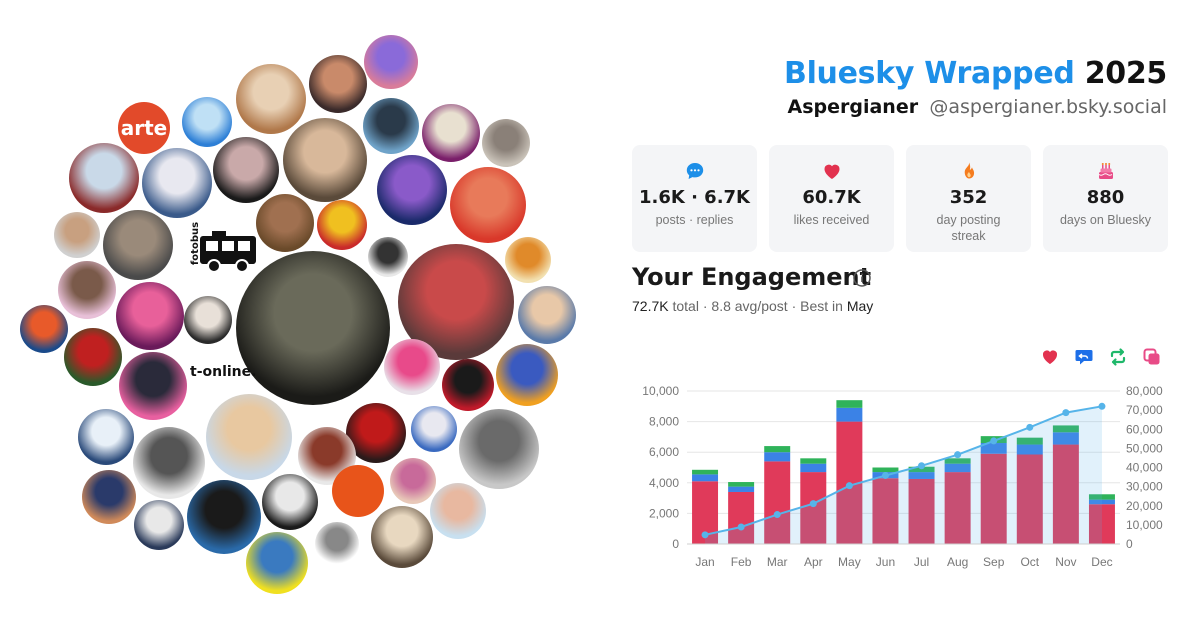  What do you see at coordinates (1084, 357) in the screenshot?
I see `reply-icon` at bounding box center [1084, 357].